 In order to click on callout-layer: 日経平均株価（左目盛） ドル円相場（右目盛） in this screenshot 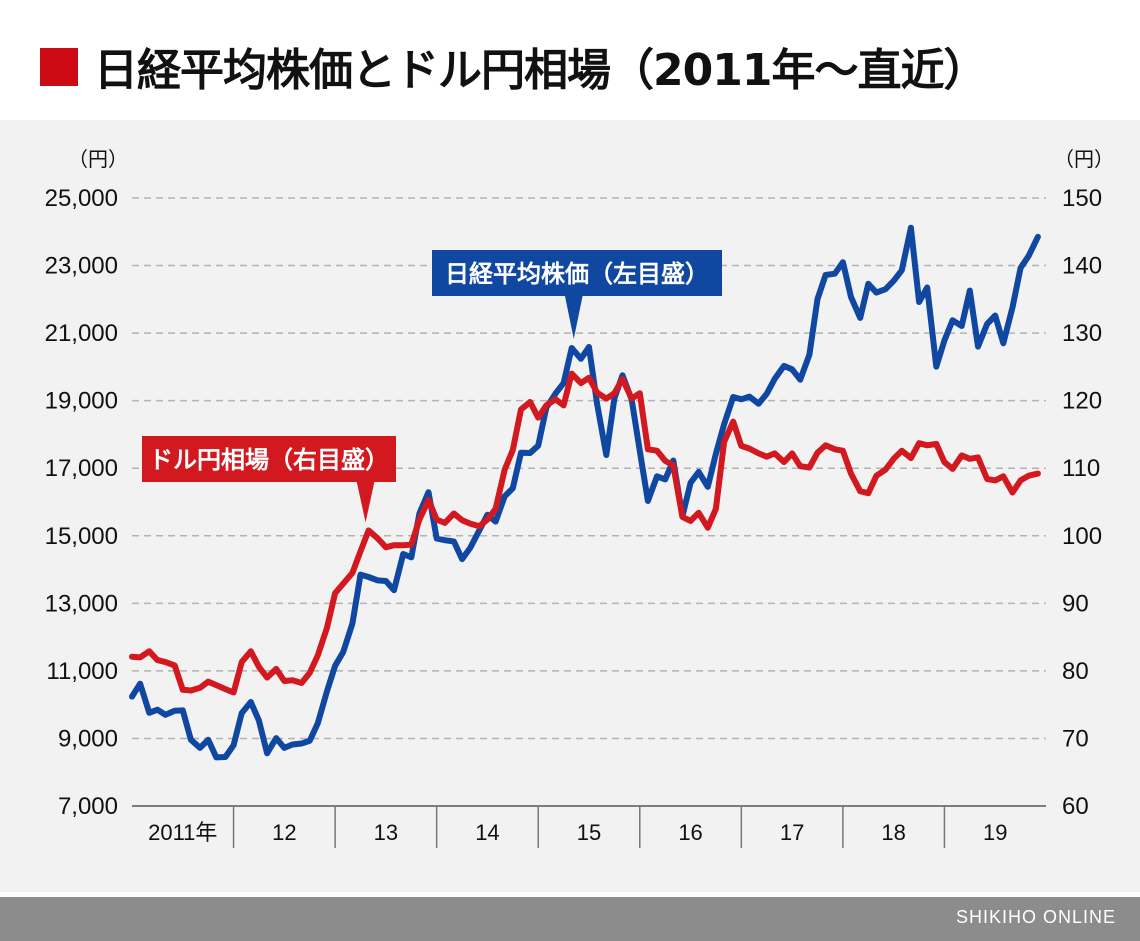, I will do `click(432, 386)`.